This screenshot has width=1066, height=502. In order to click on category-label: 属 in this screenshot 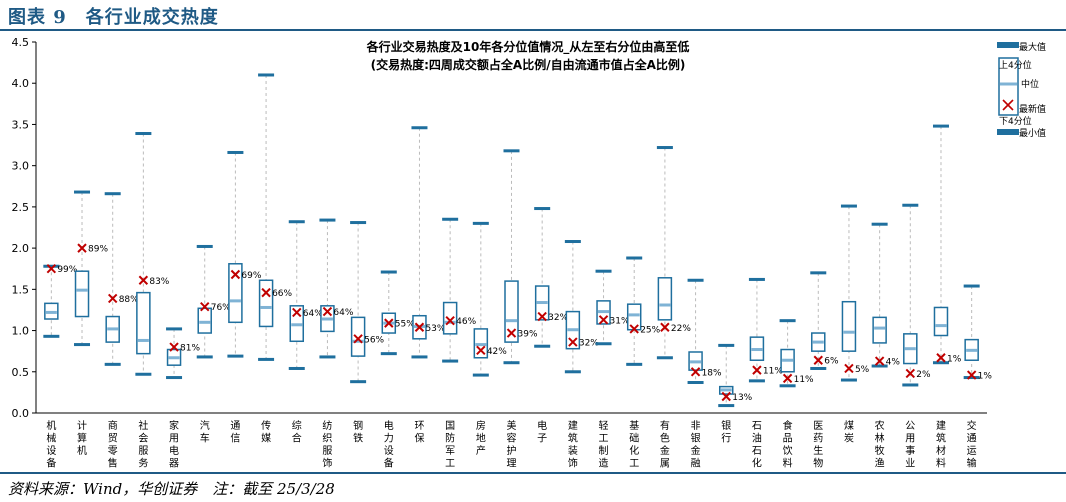, I will do `click(665, 464)`.